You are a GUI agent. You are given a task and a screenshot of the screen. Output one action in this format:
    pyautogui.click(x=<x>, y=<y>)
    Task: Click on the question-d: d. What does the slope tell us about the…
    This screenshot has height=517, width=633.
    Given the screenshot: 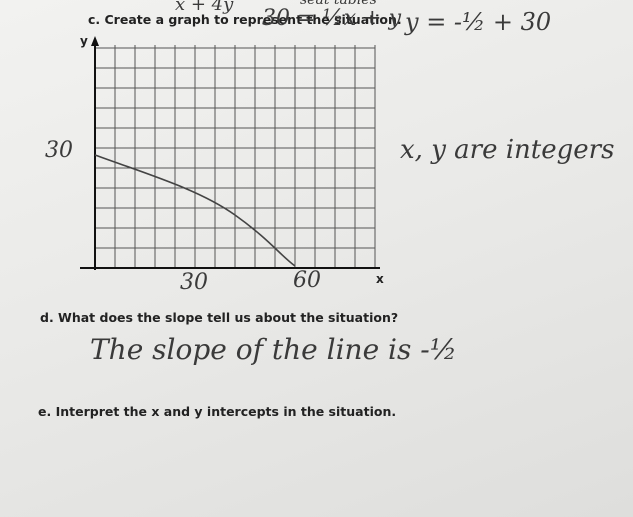 What is the action you would take?
    pyautogui.click(x=219, y=317)
    